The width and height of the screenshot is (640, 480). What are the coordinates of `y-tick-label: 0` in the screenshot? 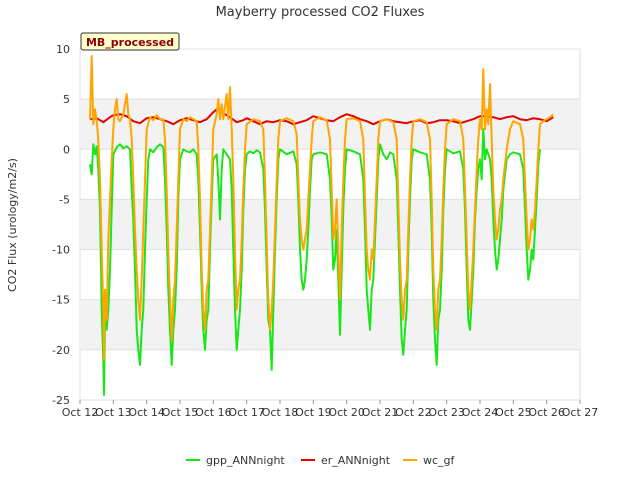 It's located at (66, 149).